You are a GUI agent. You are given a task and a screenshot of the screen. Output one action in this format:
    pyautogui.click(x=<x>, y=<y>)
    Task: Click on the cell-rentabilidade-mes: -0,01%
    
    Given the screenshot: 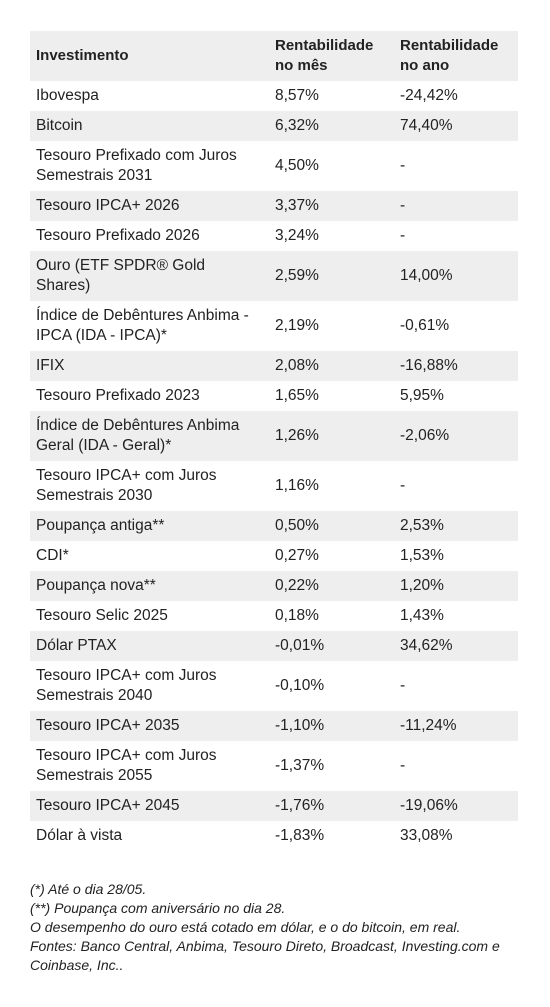 What is the action you would take?
    pyautogui.click(x=331, y=646)
    